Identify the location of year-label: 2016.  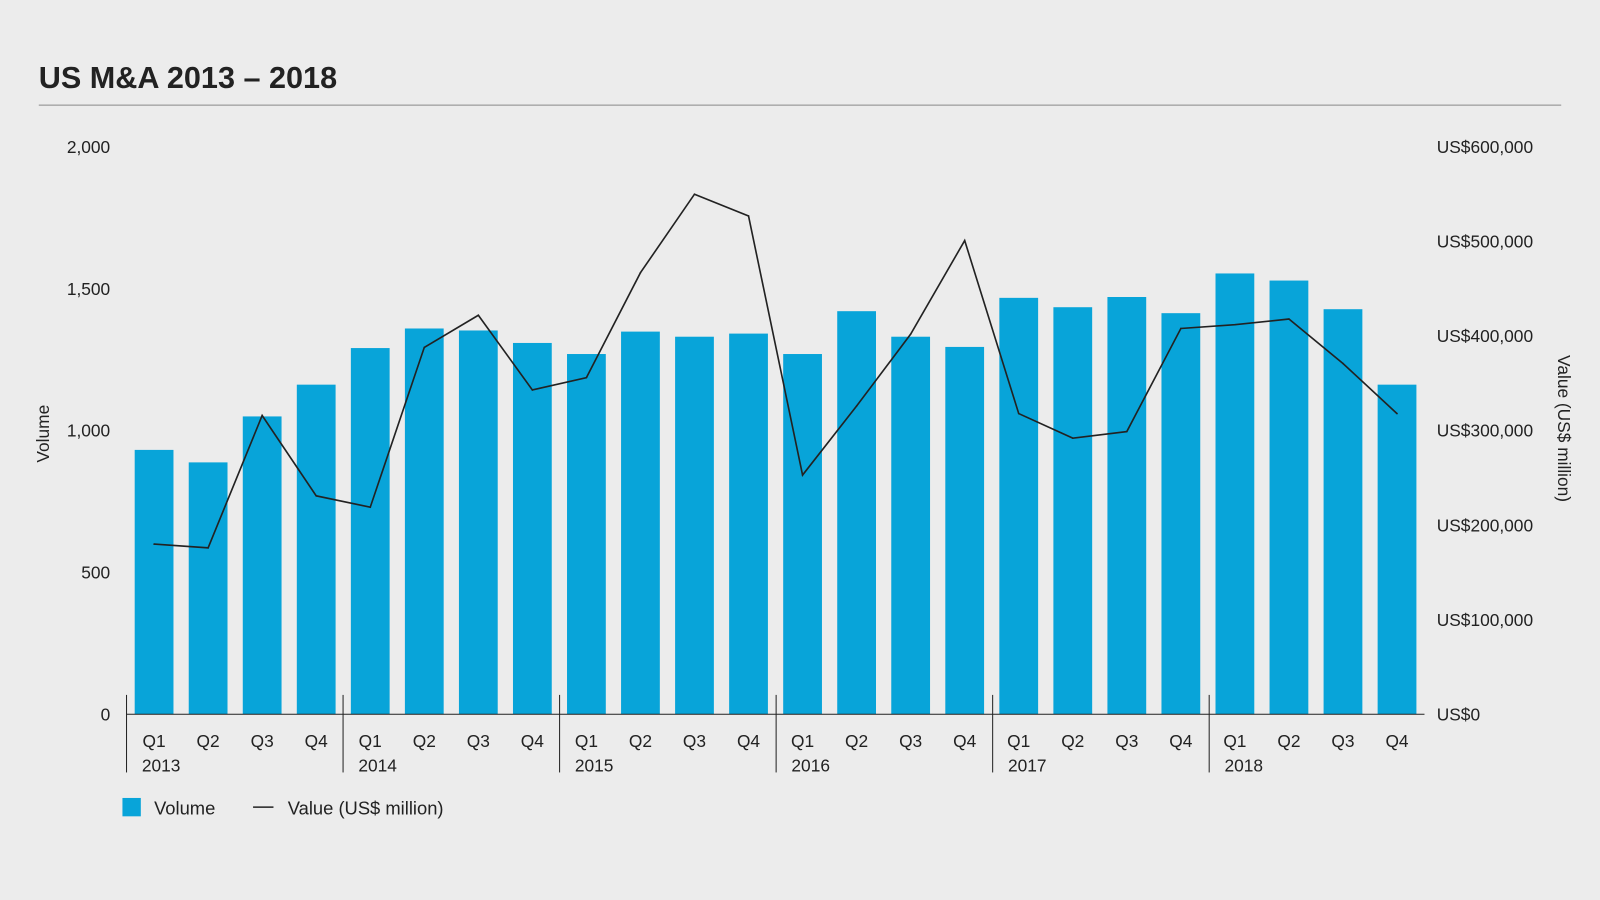
(810, 765).